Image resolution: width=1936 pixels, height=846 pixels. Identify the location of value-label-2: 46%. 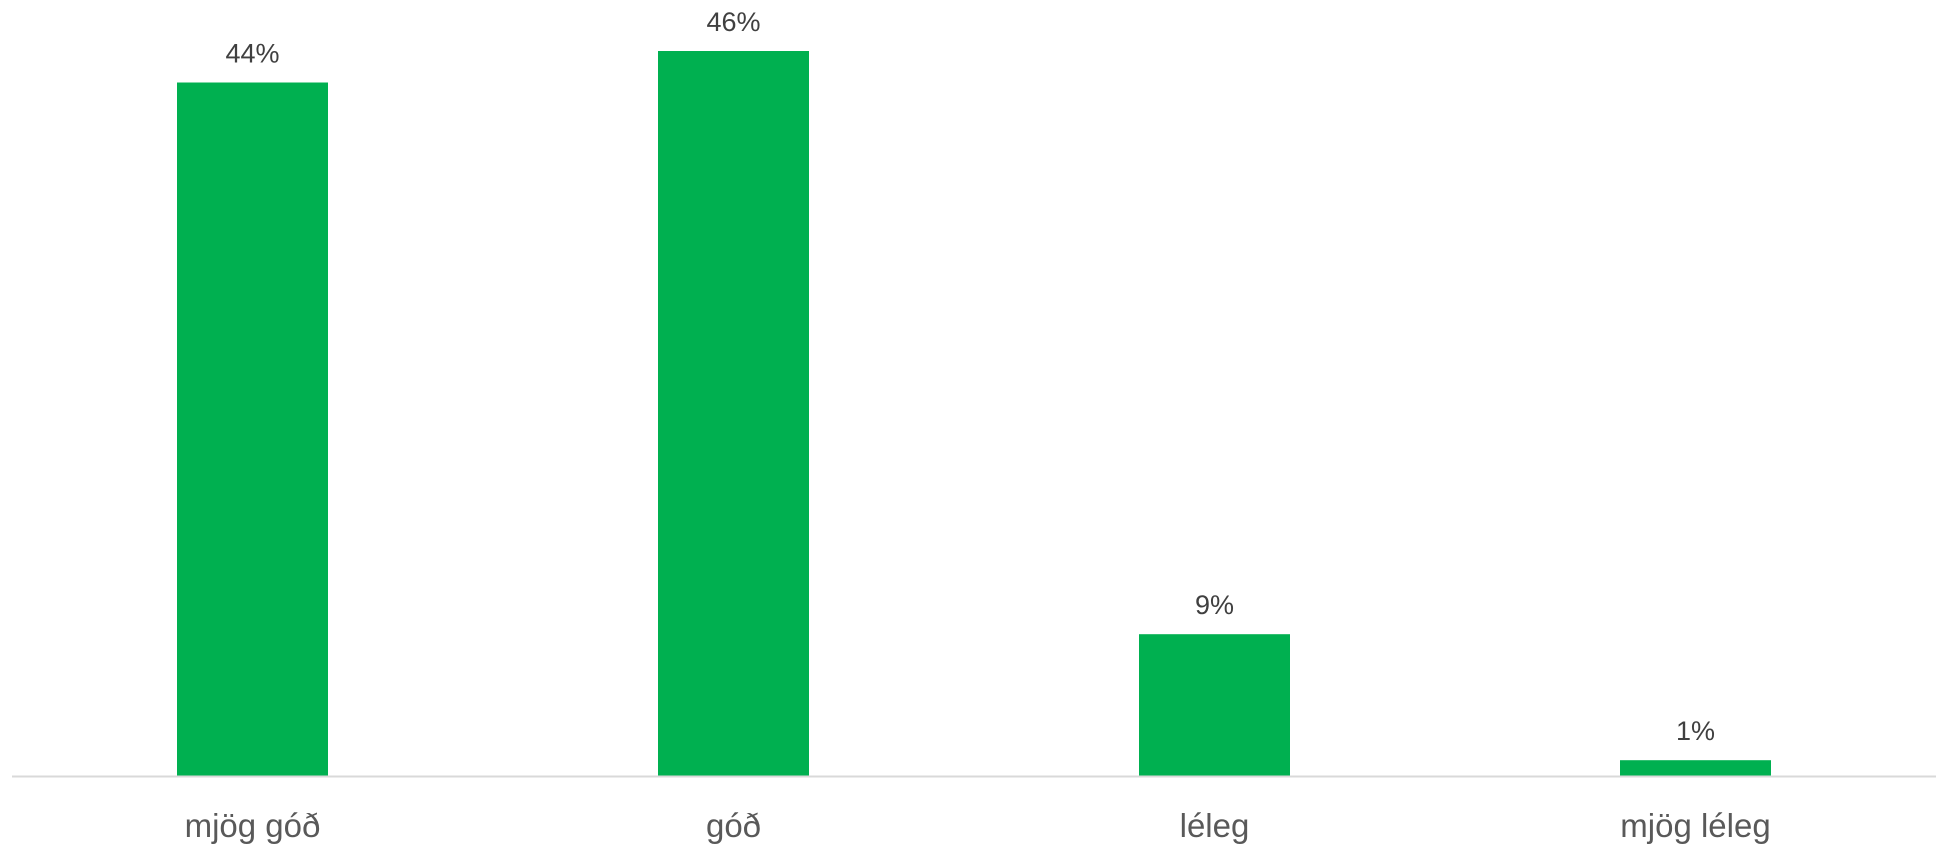
(733, 22).